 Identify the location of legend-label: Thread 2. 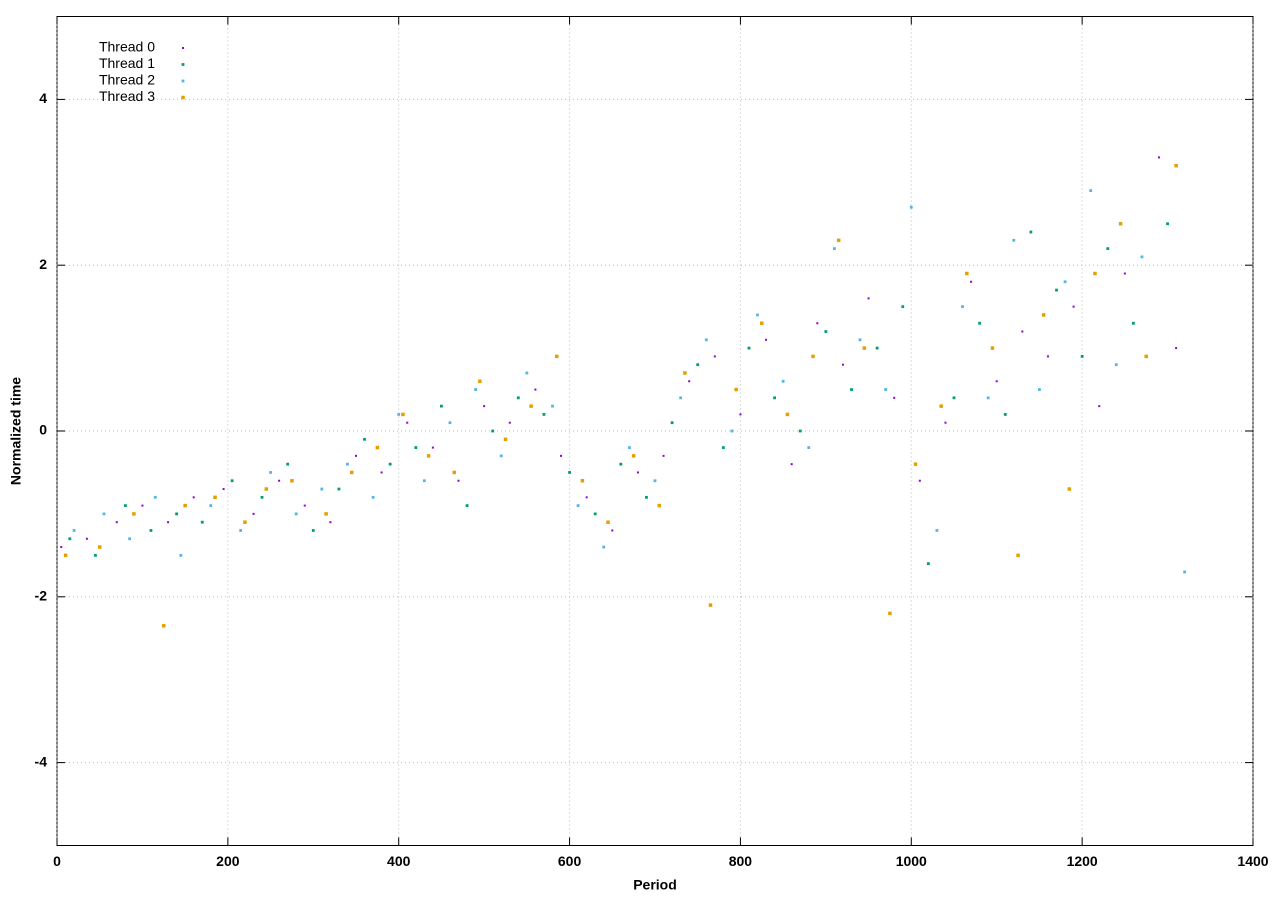
(127, 80).